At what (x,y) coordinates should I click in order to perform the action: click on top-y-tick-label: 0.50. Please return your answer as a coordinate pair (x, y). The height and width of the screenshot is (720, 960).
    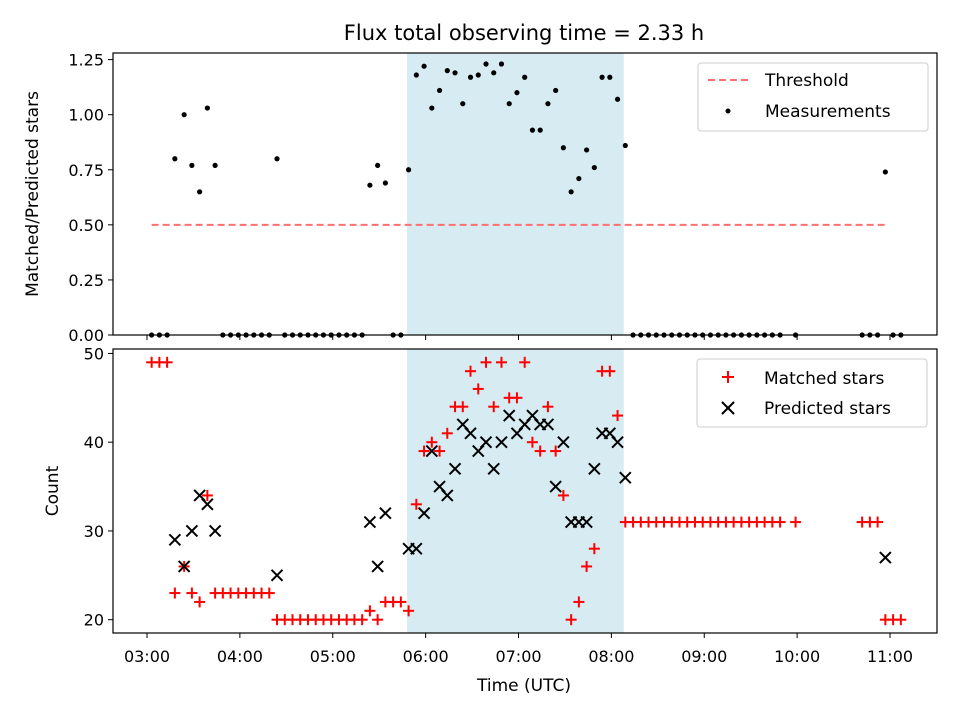
    Looking at the image, I should click on (86, 225).